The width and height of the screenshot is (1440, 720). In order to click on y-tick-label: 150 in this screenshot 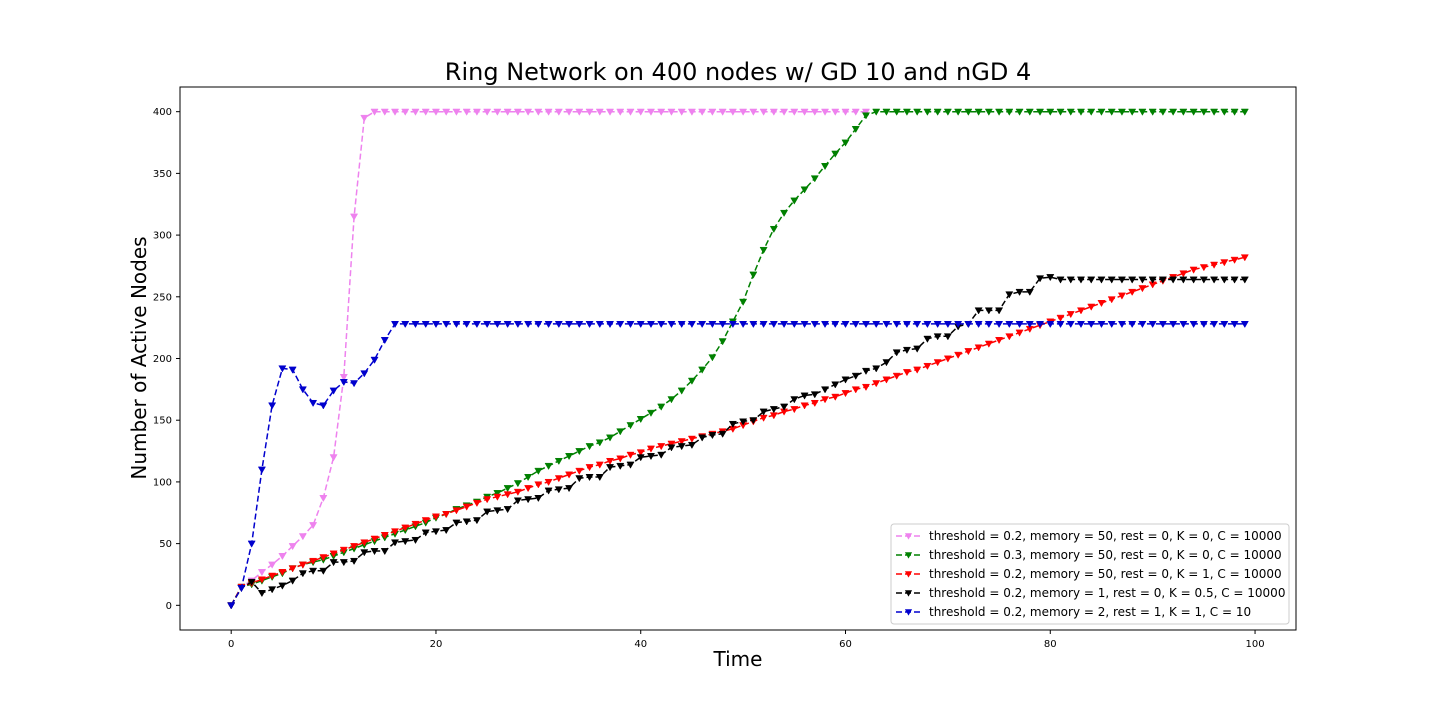, I will do `click(162, 421)`.